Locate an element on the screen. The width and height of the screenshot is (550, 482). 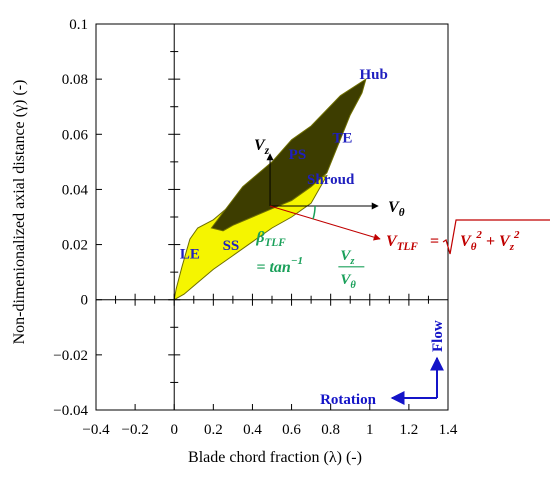
y-tick-label: 0.06 is located at coordinates (75, 135).